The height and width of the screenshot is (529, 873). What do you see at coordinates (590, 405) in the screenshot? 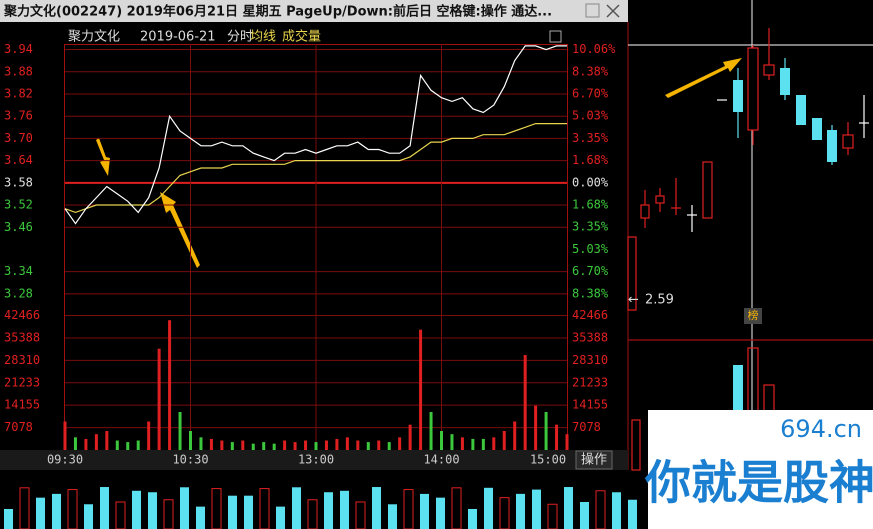
I see `volume-tick-label-right: 14155` at bounding box center [590, 405].